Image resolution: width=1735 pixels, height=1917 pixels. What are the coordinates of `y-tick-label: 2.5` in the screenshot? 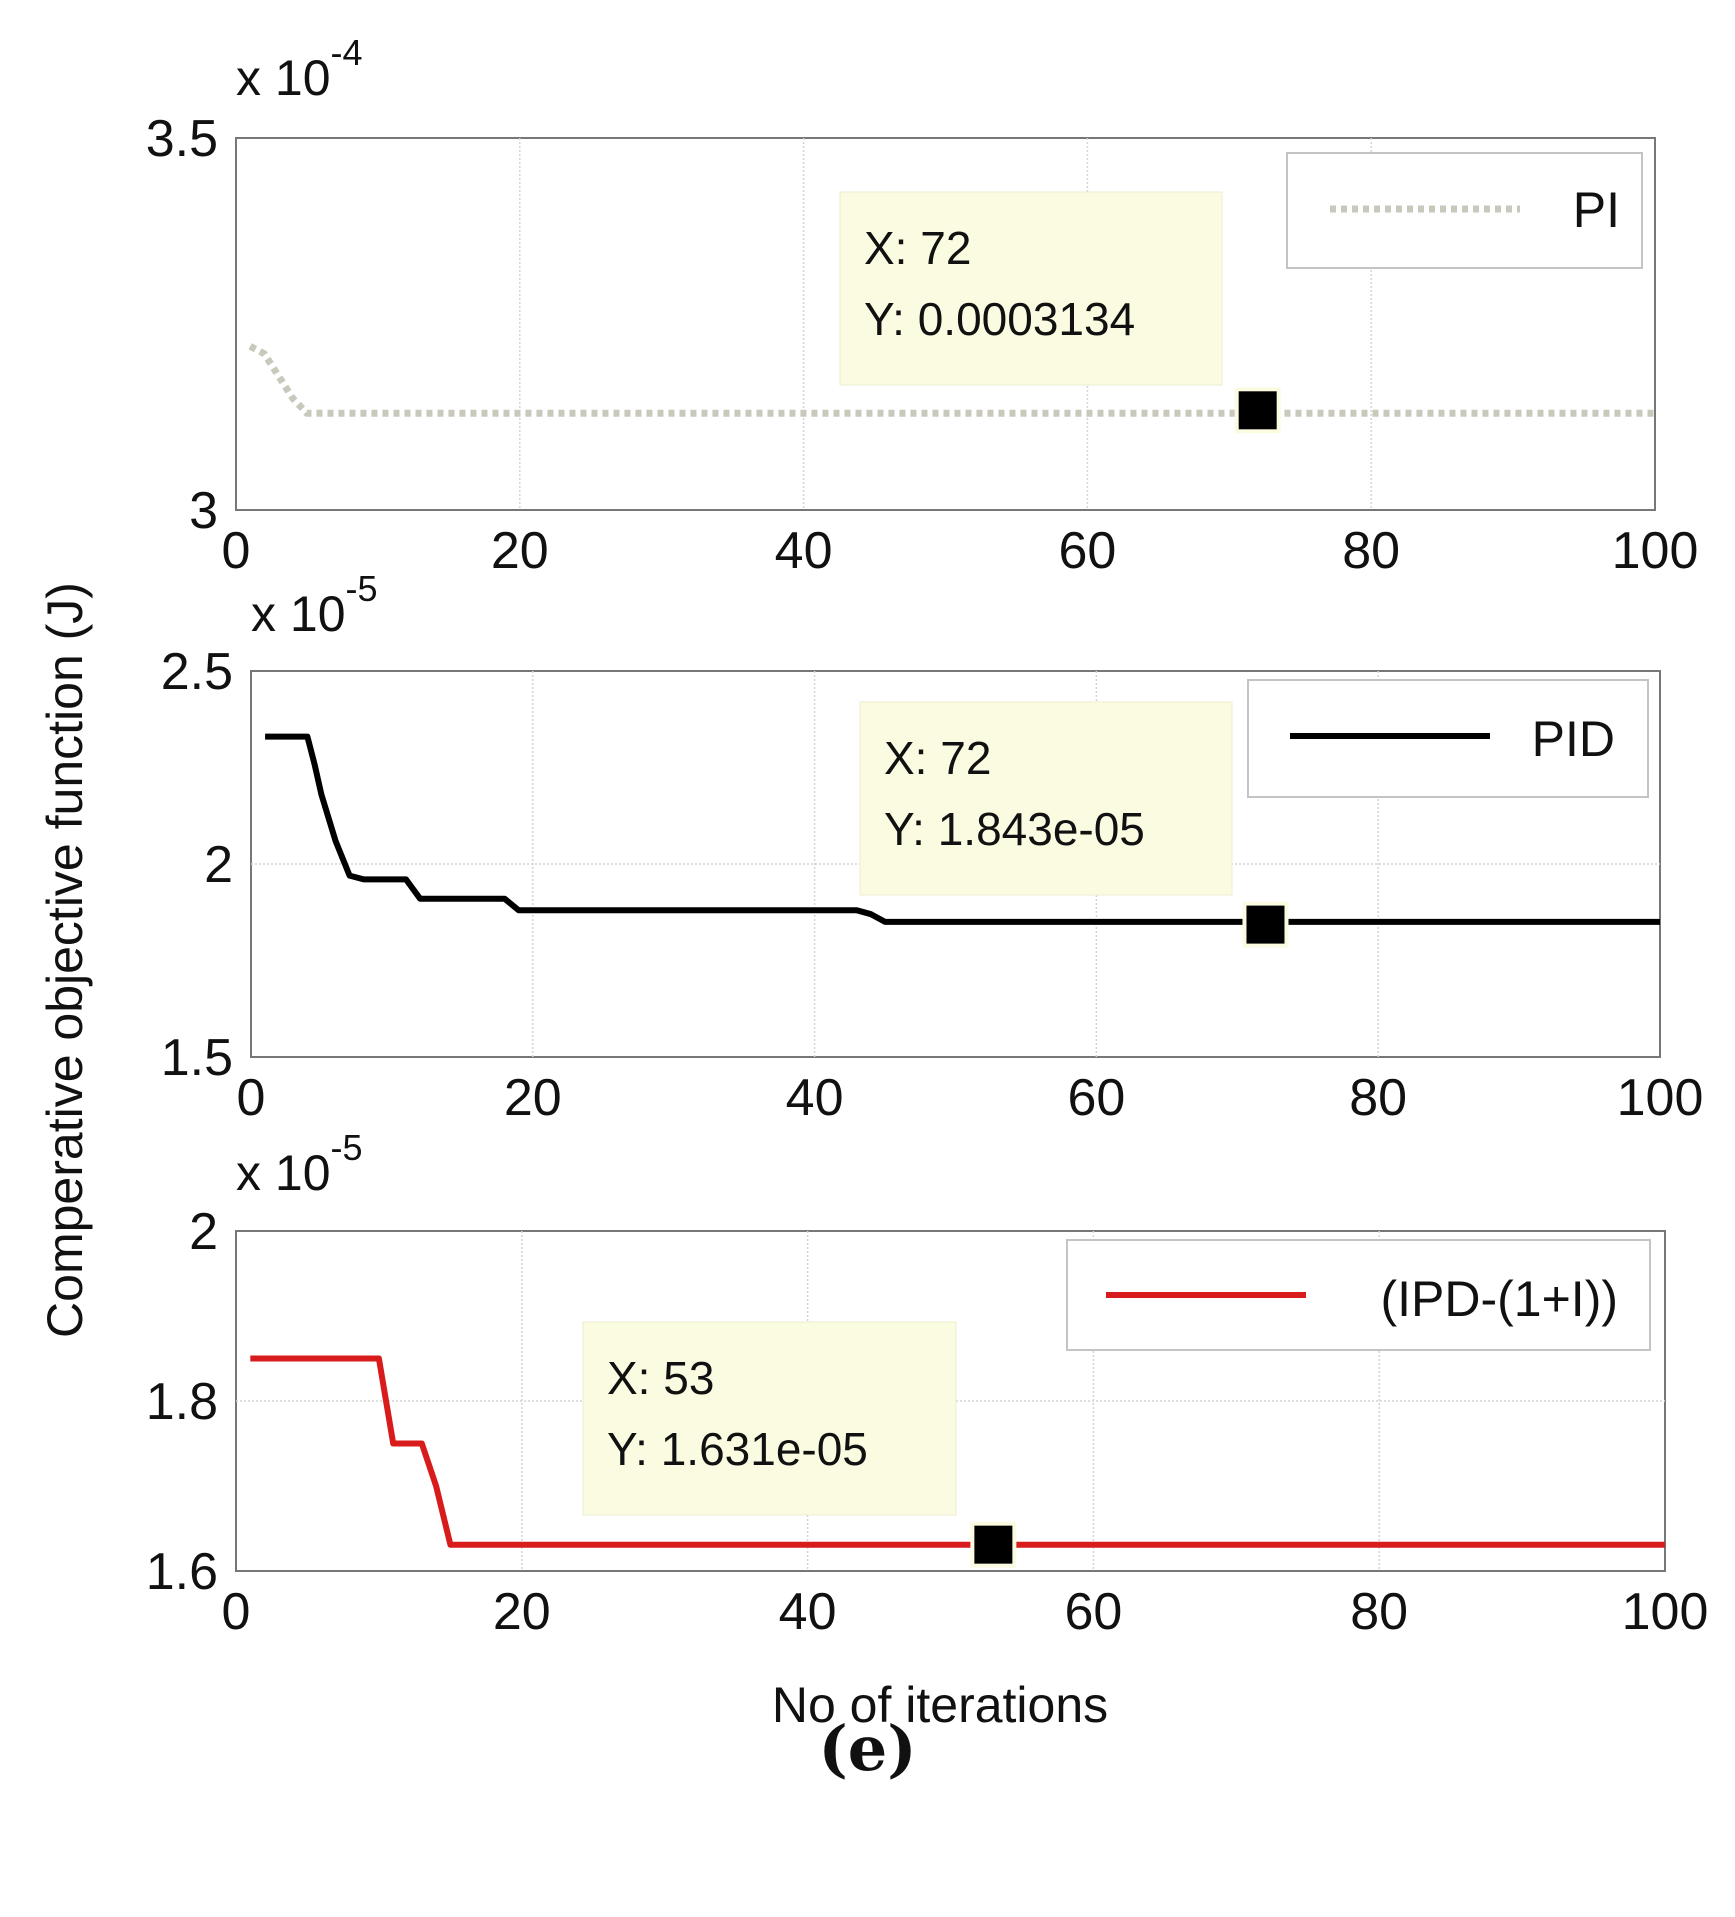 It's located at (197, 672).